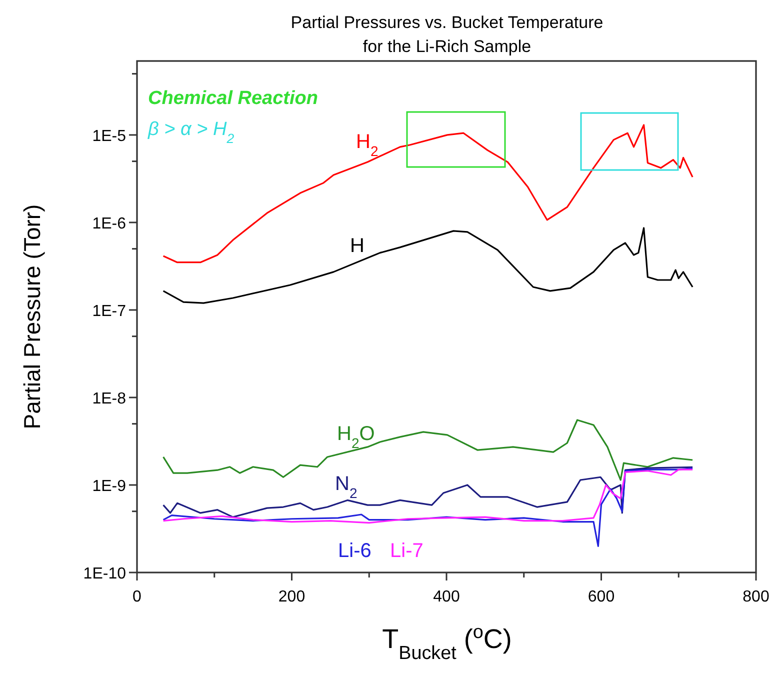  Describe the element at coordinates (137, 597) in the screenshot. I see `x-tick-label: 0` at that location.